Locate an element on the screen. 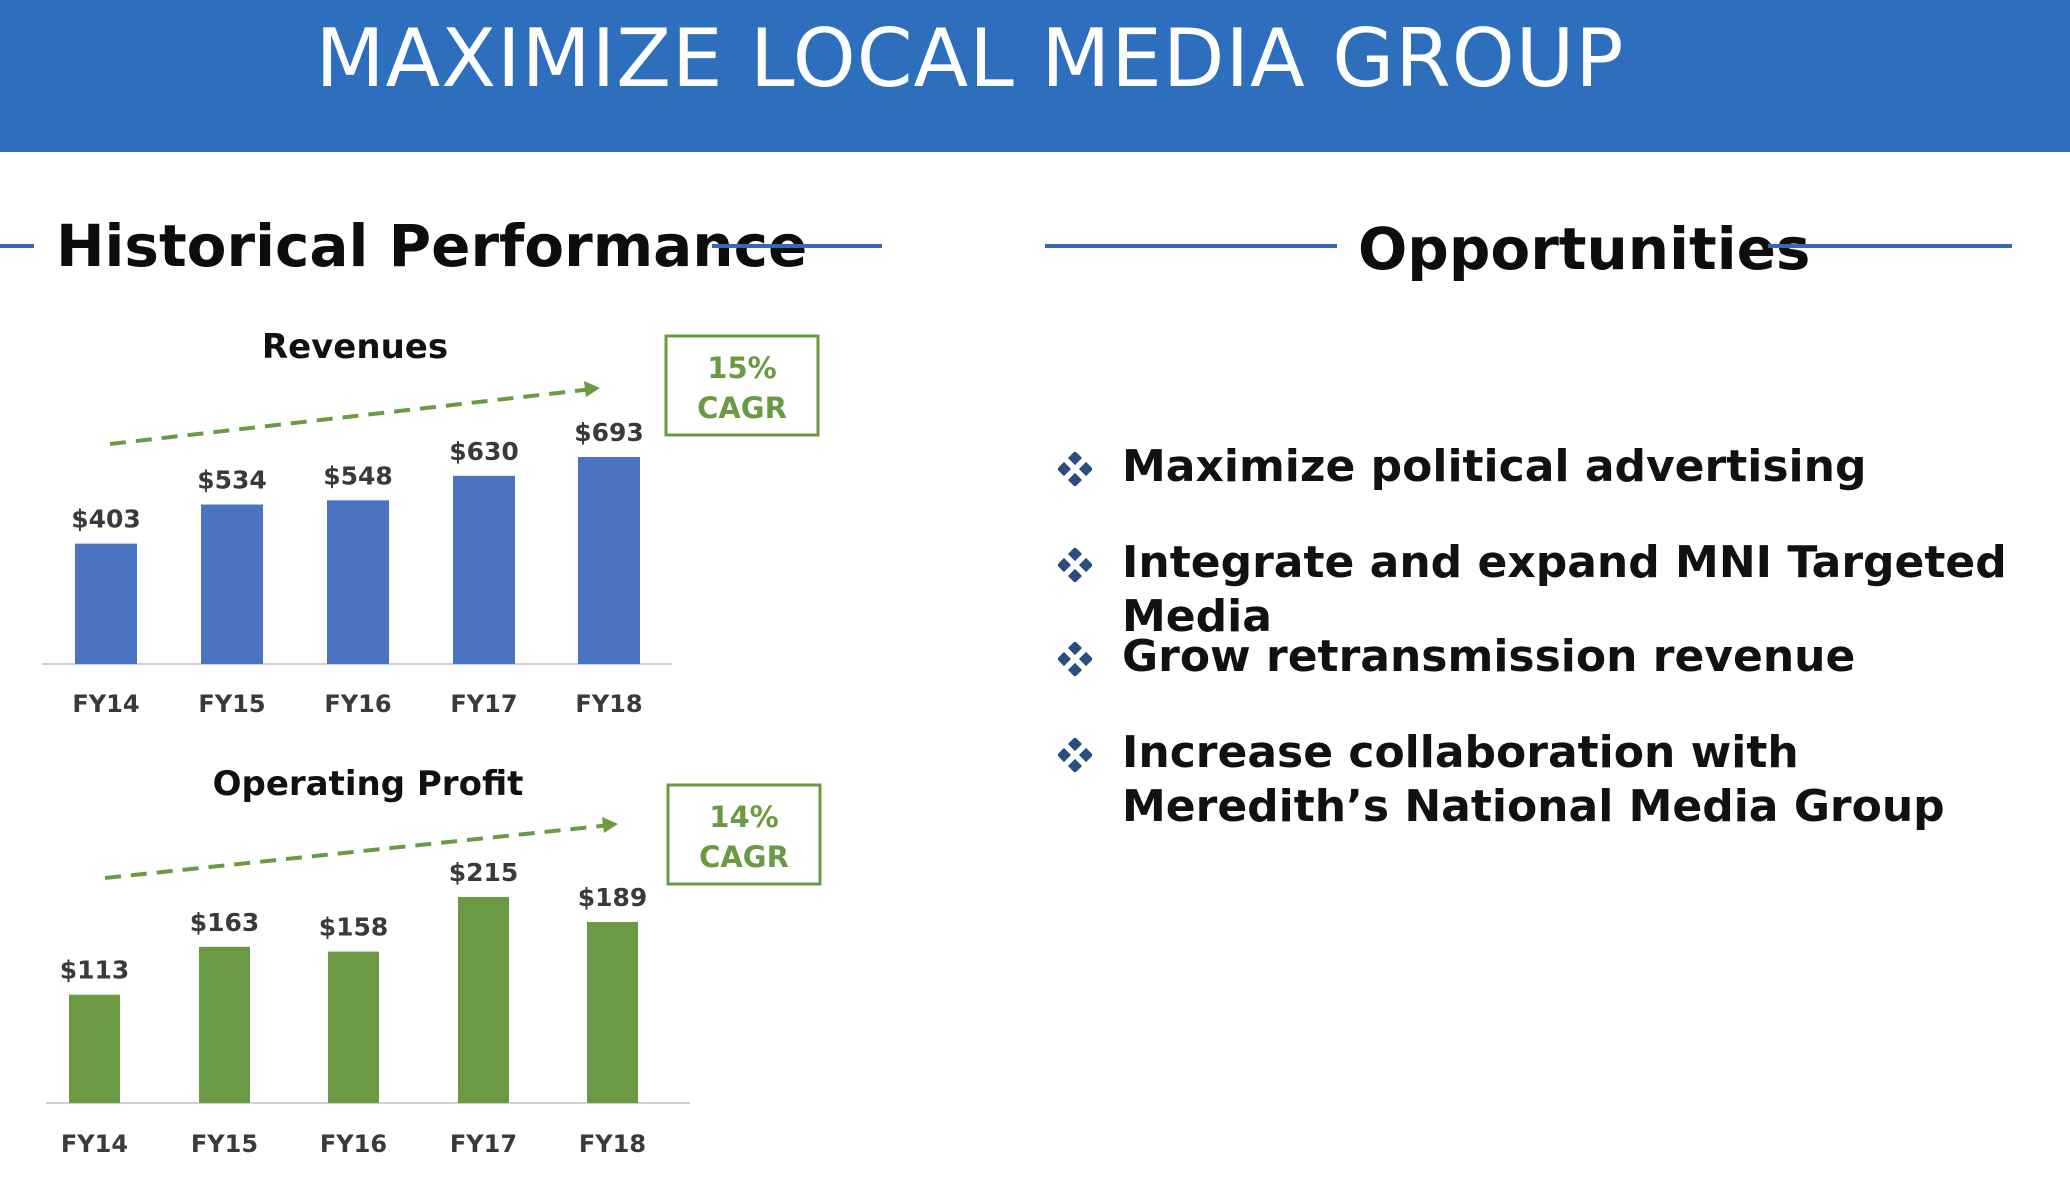 The width and height of the screenshot is (2070, 1190). left-heading-rule-right is located at coordinates (797, 246).